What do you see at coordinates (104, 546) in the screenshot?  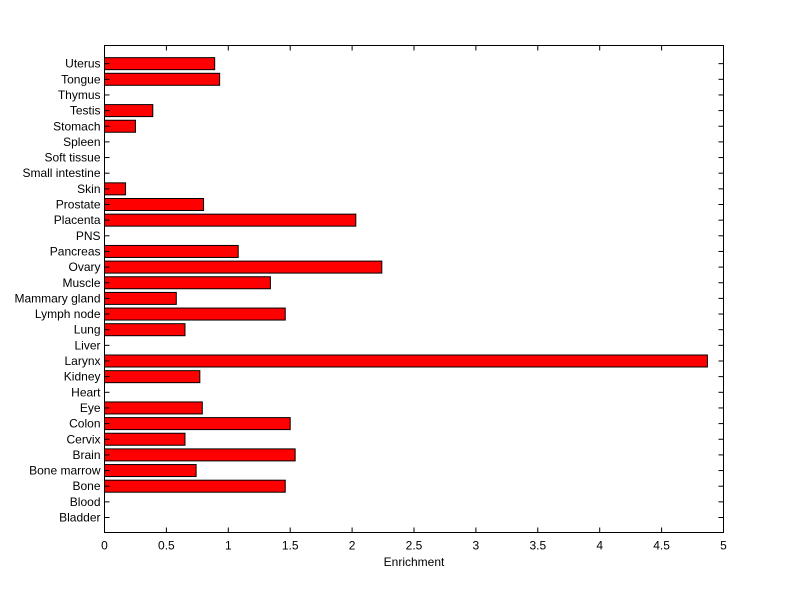 I see `x-tick-label-0: 0` at bounding box center [104, 546].